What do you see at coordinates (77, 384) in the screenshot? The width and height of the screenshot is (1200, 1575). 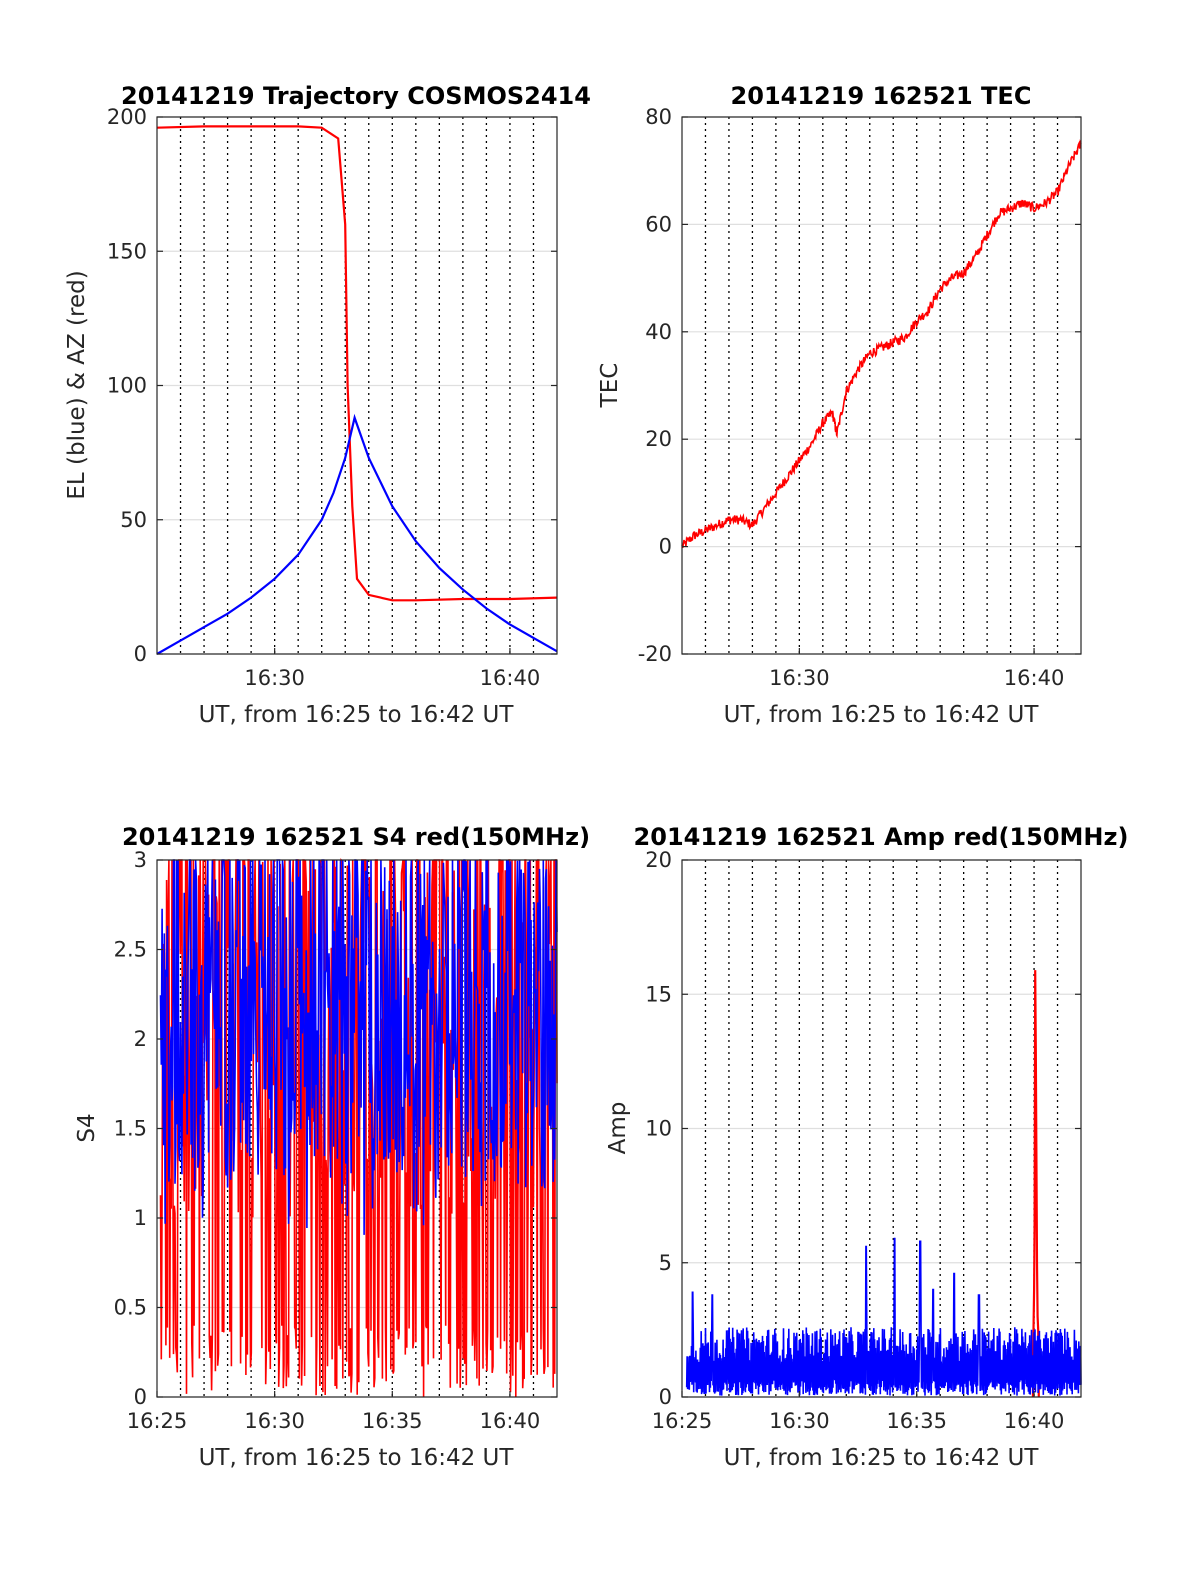 I see `y-axis-label: EL (blue) & AZ (red)` at bounding box center [77, 384].